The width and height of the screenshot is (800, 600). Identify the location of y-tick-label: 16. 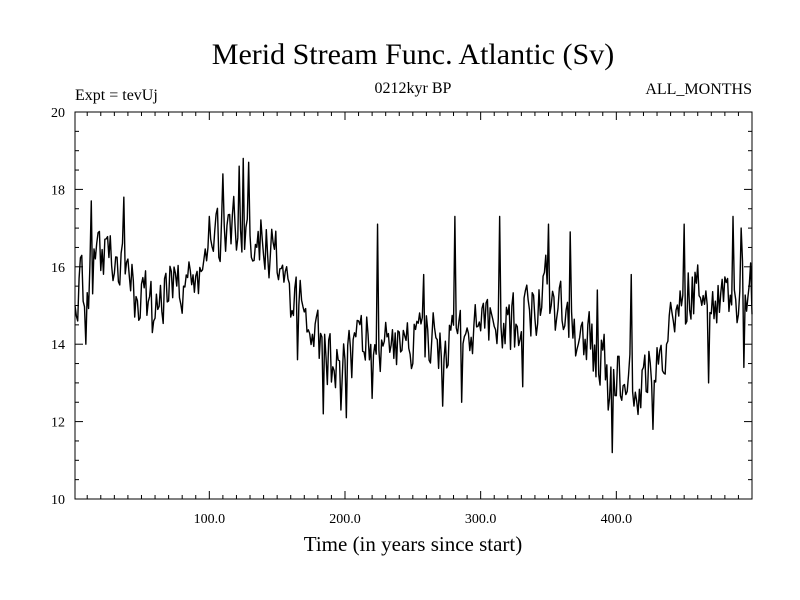
(58, 268).